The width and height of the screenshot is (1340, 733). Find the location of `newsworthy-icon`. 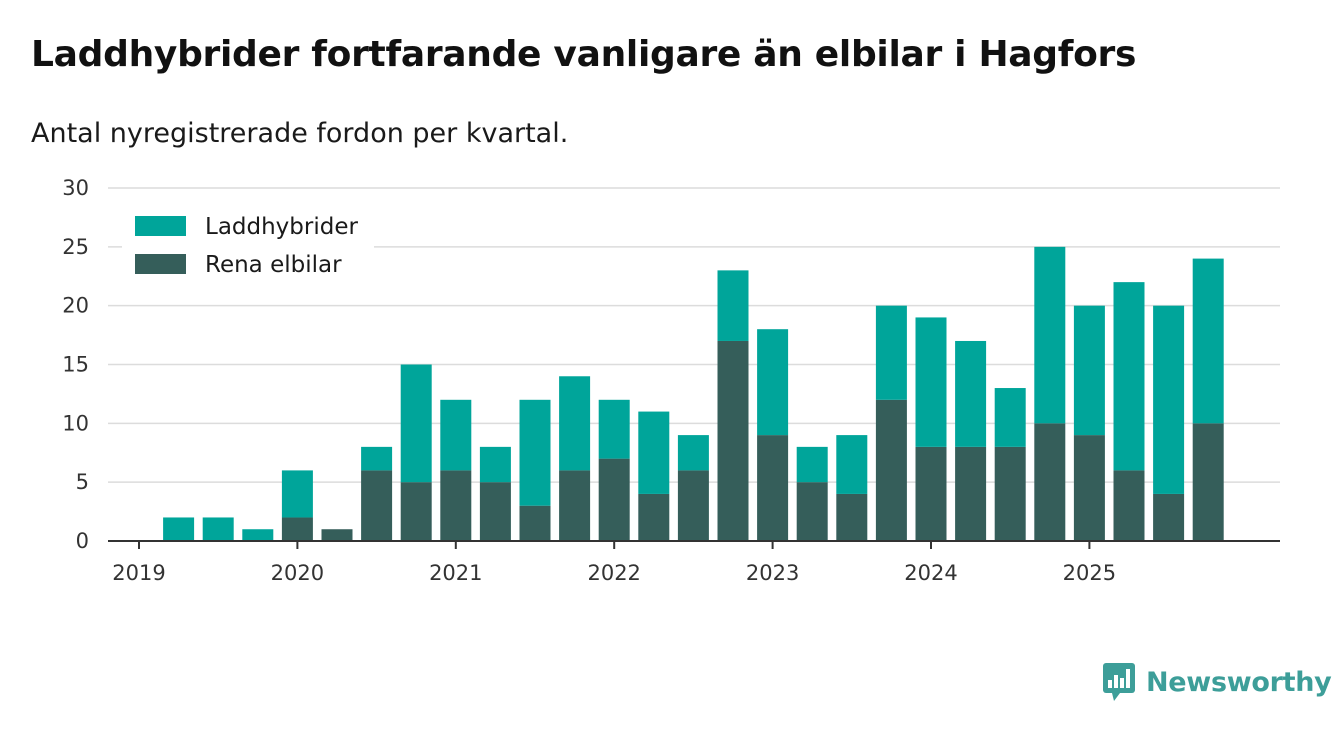

newsworthy-icon is located at coordinates (1119, 682).